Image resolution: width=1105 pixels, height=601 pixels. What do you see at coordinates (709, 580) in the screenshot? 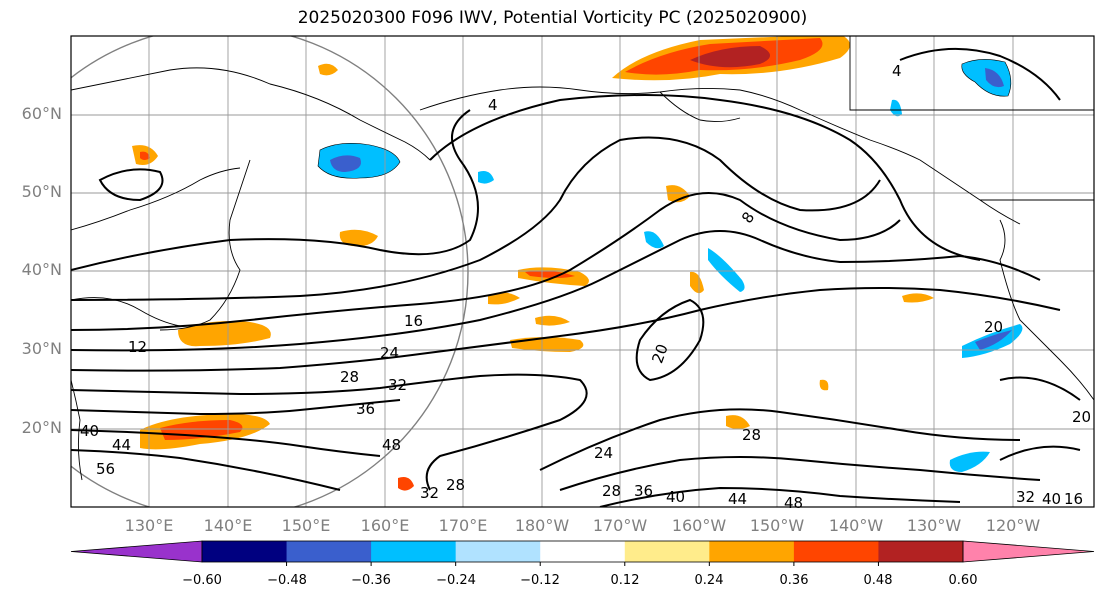
I see `colorbar-tick-label: 0.24` at bounding box center [709, 580].